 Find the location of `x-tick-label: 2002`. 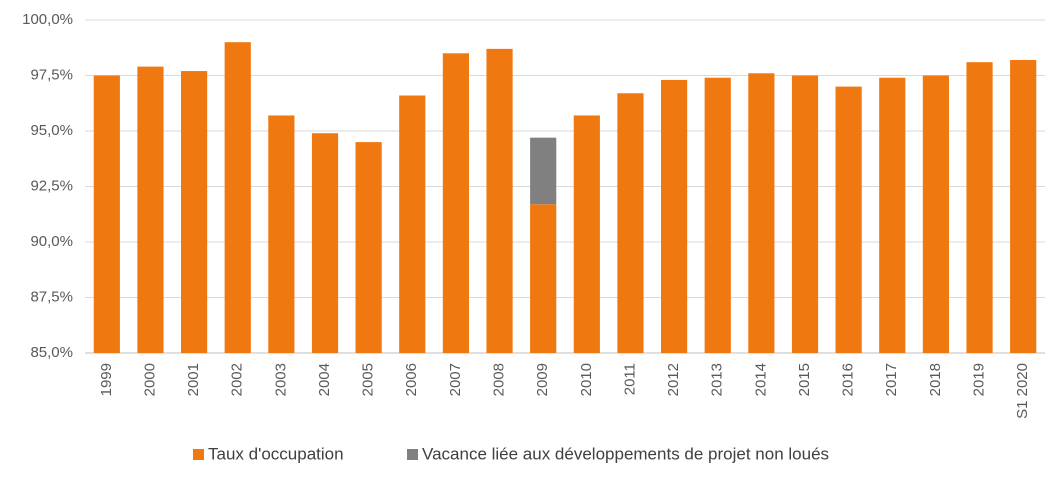

x-tick-label: 2002 is located at coordinates (237, 379).